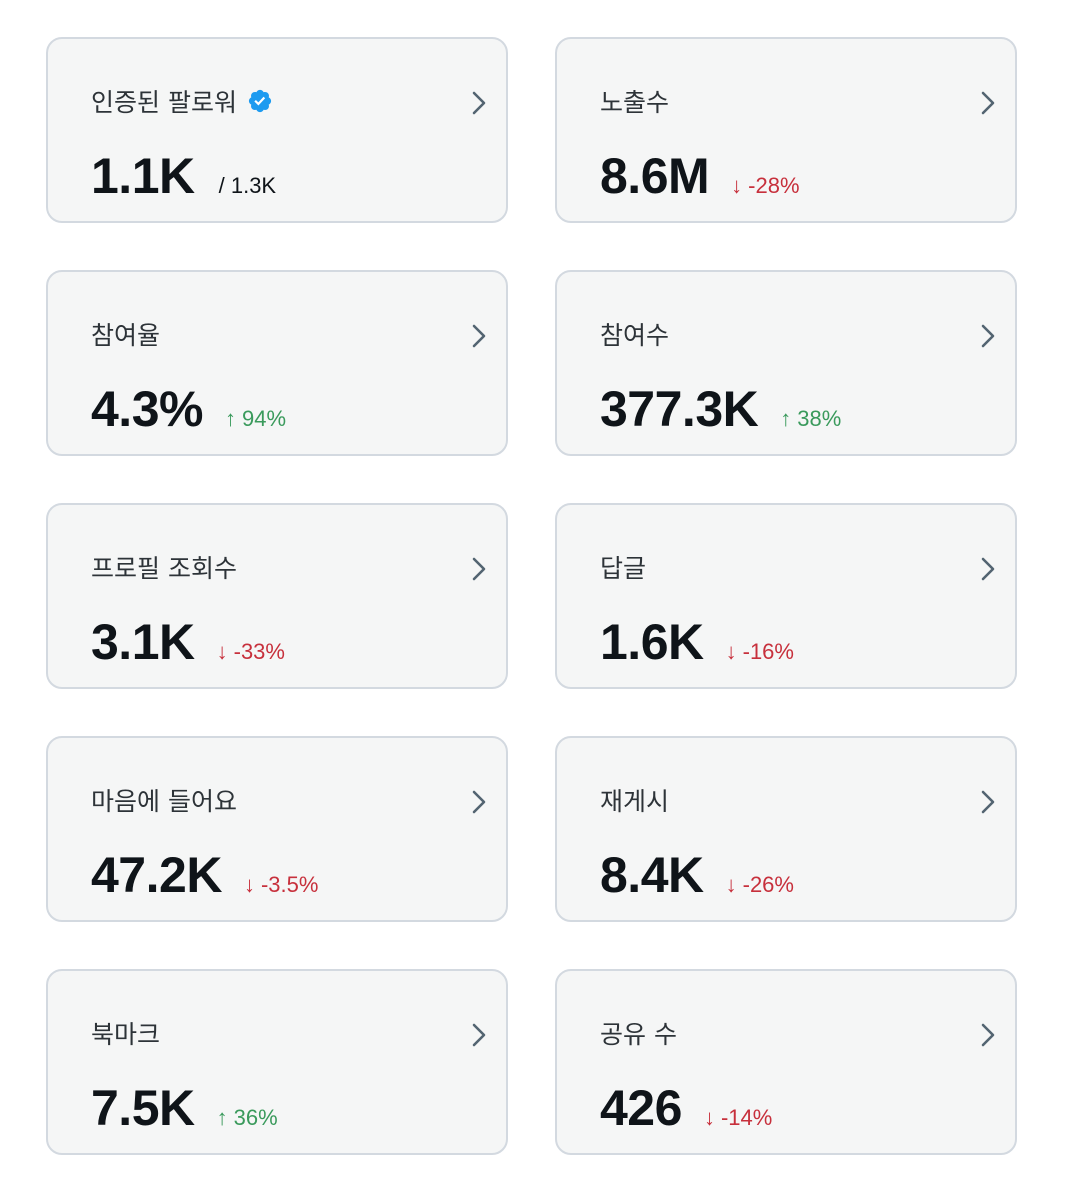 The width and height of the screenshot is (1065, 1200). I want to click on metric-value: 426, so click(641, 1108).